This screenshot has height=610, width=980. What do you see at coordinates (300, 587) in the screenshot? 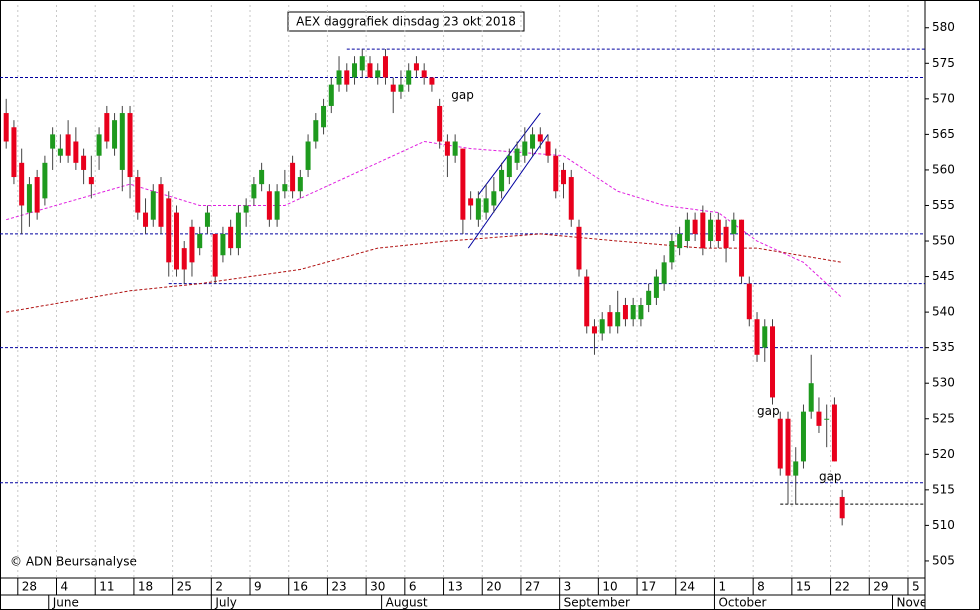
I see `x-tick-label: 16` at bounding box center [300, 587].